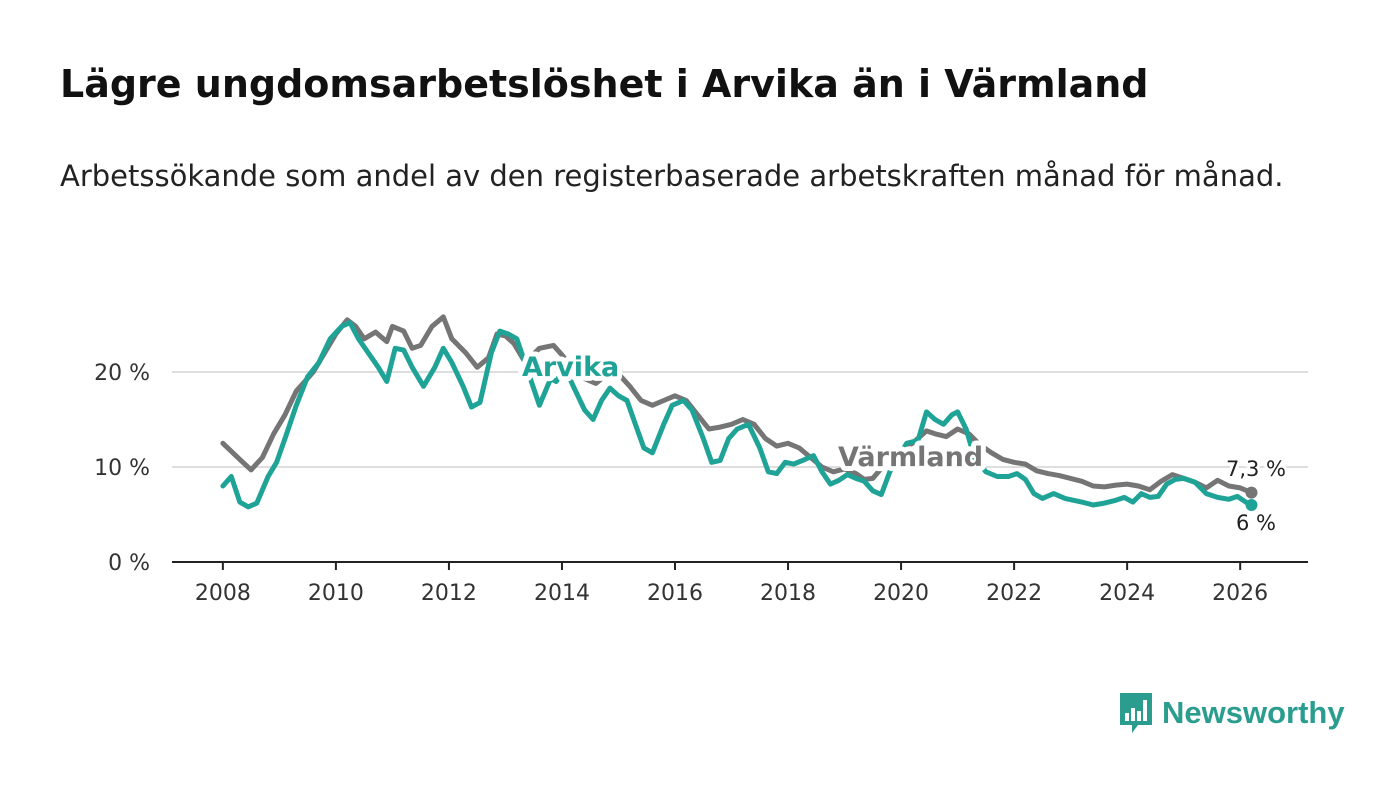 Image resolution: width=1400 pixels, height=794 pixels. I want to click on x-tick-label: 2016, so click(675, 593).